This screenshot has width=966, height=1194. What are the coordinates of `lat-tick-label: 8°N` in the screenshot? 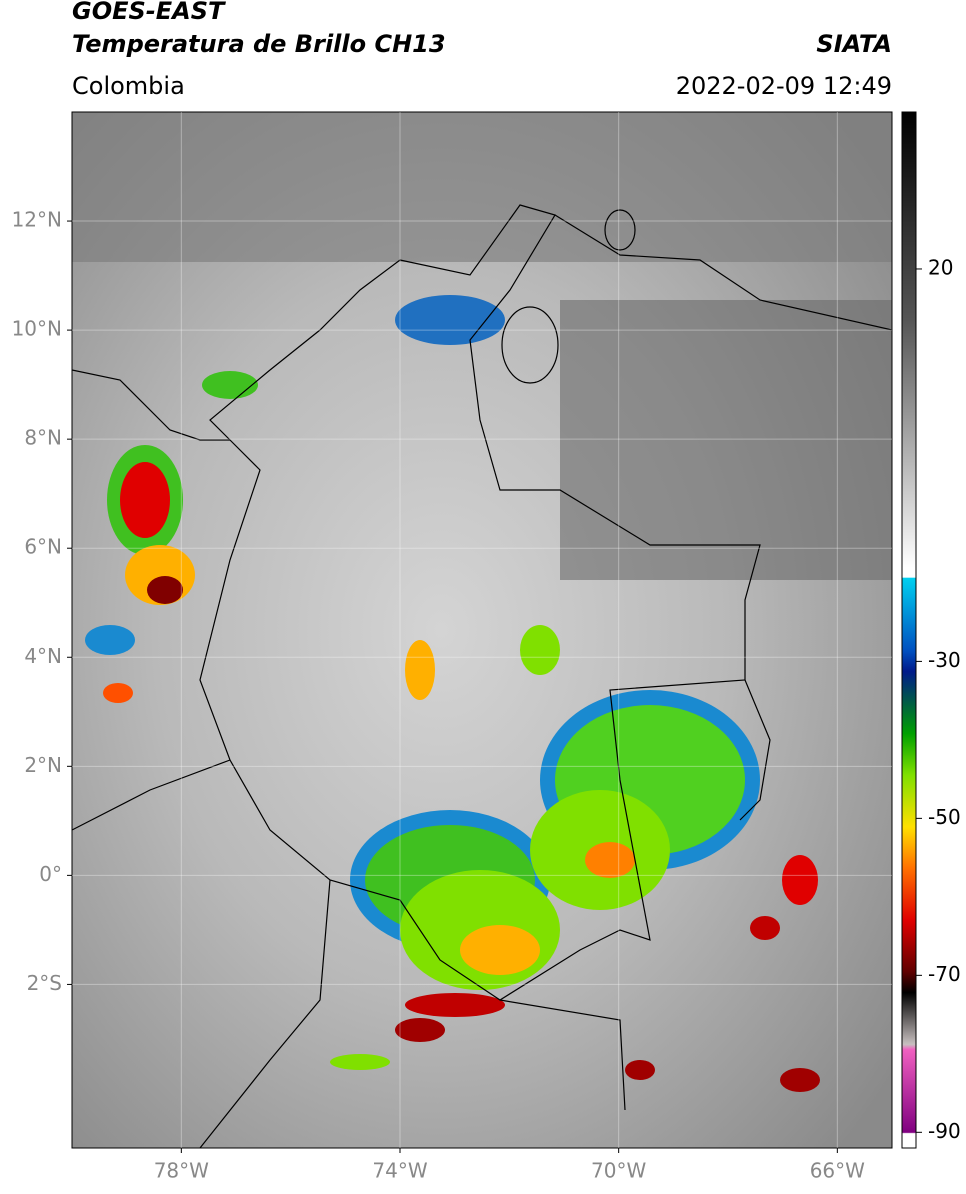 It's located at (43, 438).